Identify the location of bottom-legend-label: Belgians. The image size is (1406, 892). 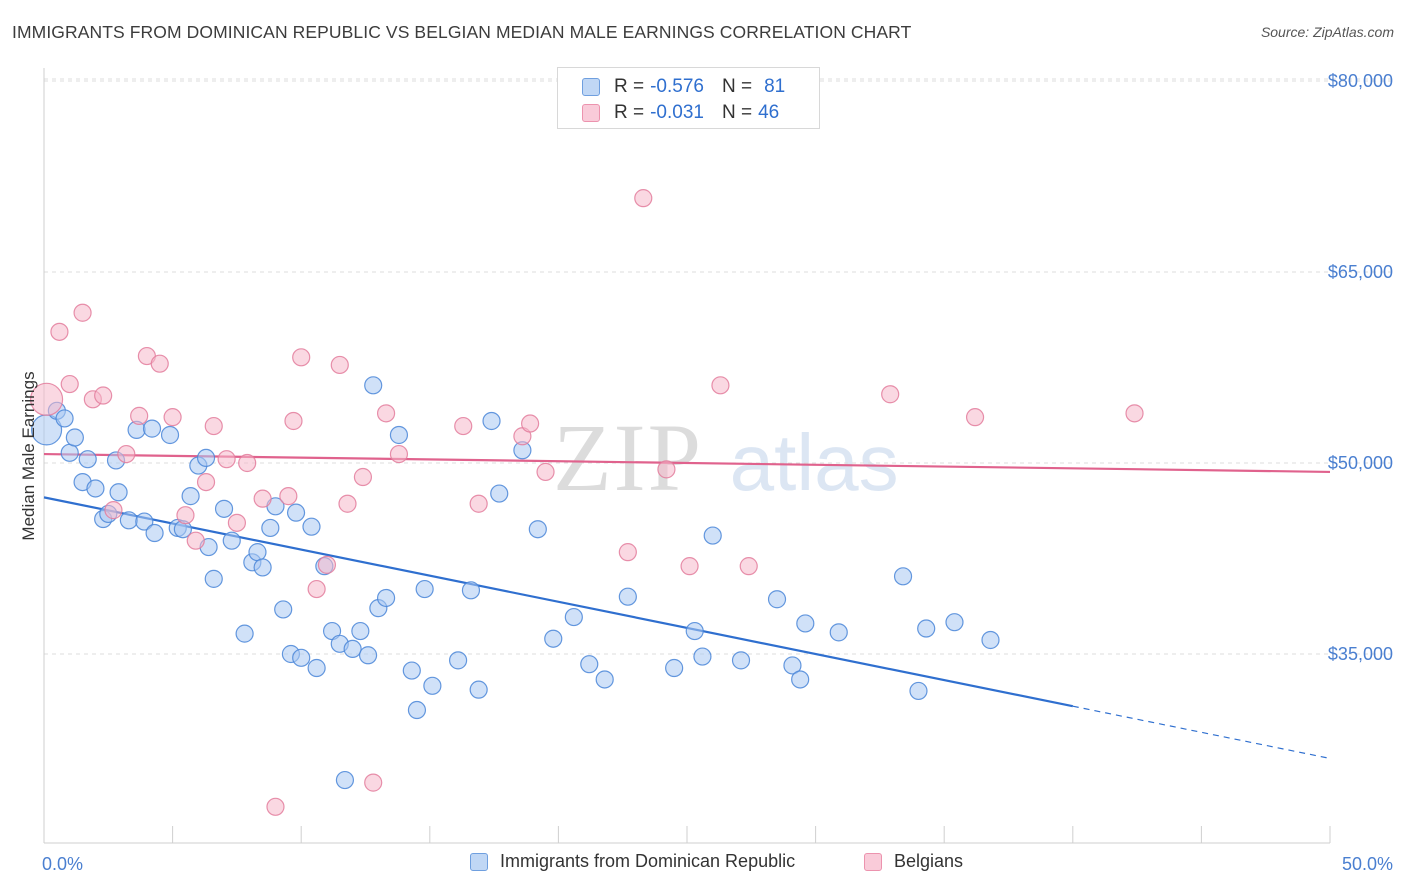
(929, 861).